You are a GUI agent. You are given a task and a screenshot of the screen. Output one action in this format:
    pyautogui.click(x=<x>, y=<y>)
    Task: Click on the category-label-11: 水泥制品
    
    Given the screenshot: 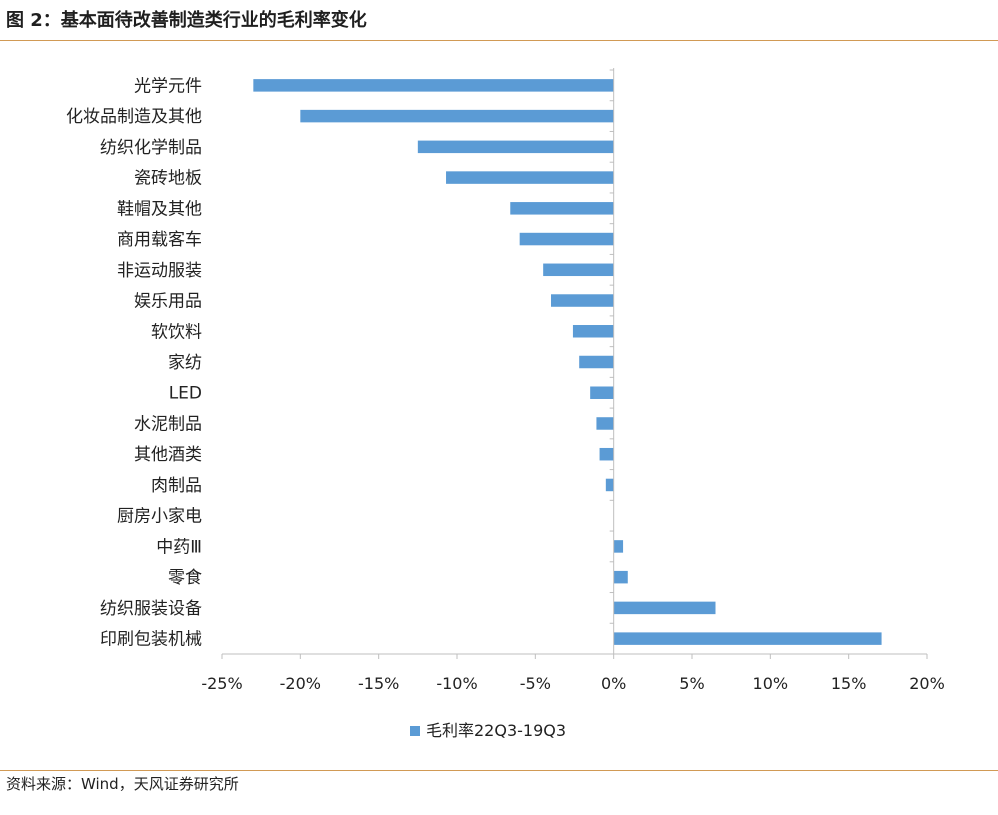 What is the action you would take?
    pyautogui.click(x=168, y=424)
    